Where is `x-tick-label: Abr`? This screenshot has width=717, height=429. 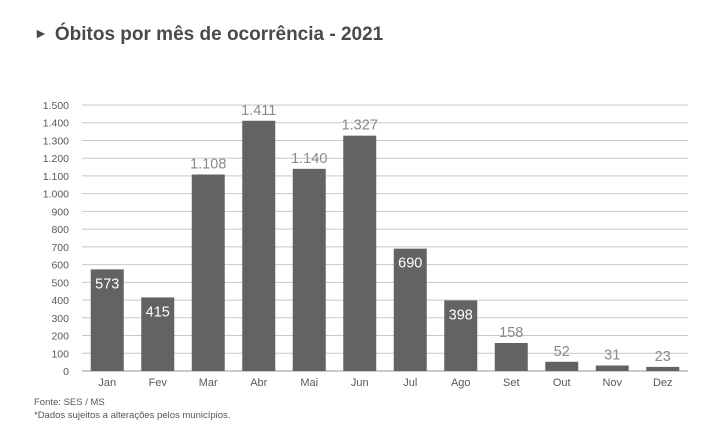 x-tick-label: Abr is located at coordinates (258, 383).